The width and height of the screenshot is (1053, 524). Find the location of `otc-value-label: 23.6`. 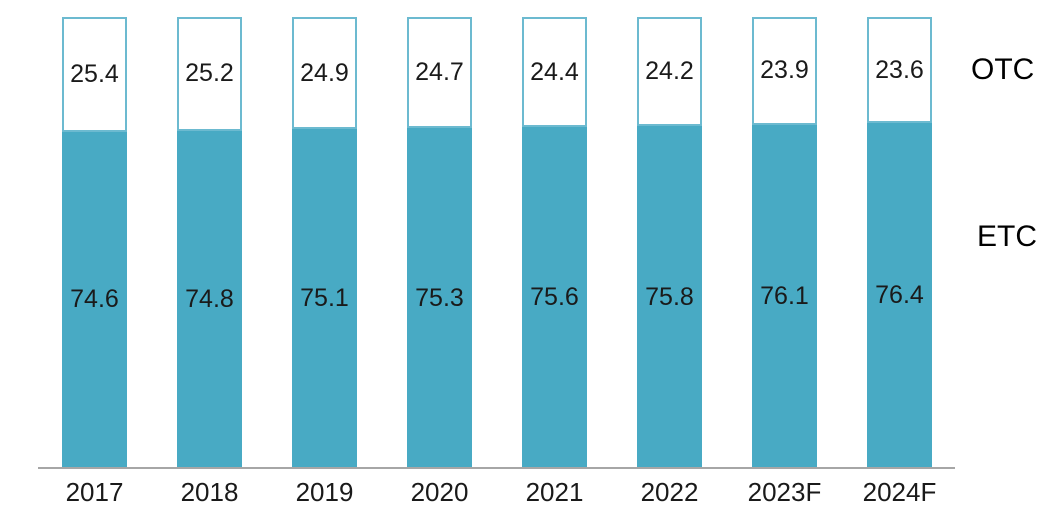

otc-value-label: 23.6 is located at coordinates (899, 69).